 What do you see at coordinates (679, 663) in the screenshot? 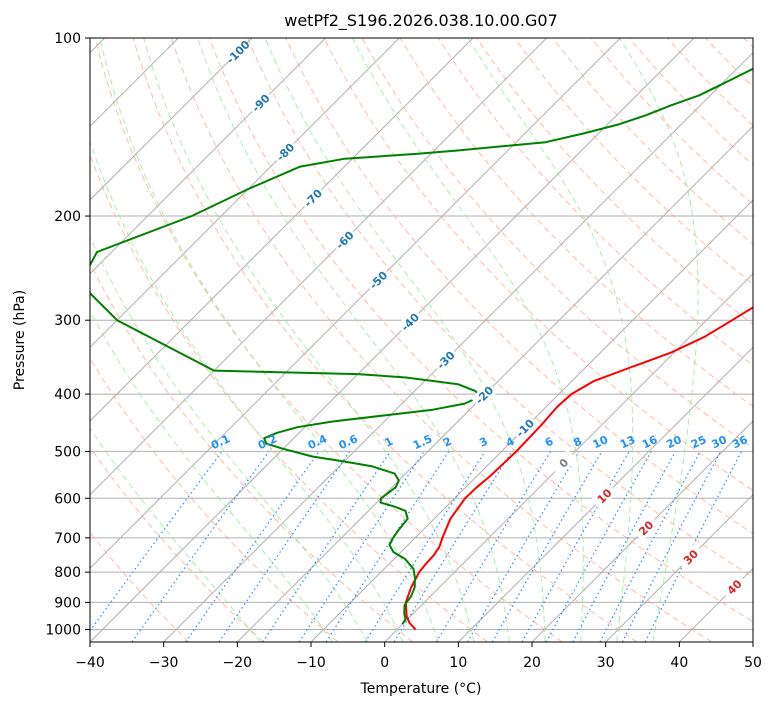
I see `x-tick-label: 40` at bounding box center [679, 663].